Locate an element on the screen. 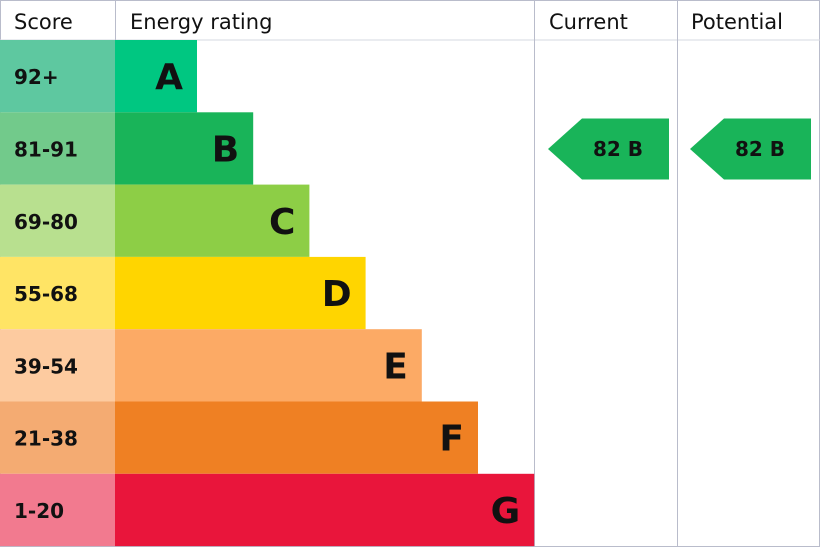 This screenshot has width=820, height=551. header-potential: Potential is located at coordinates (737, 22).